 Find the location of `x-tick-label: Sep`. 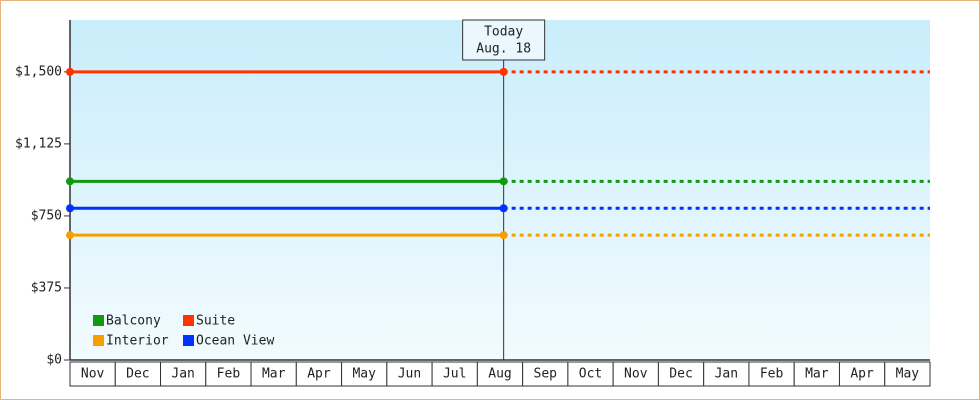

x-tick-label: Sep is located at coordinates (546, 374).